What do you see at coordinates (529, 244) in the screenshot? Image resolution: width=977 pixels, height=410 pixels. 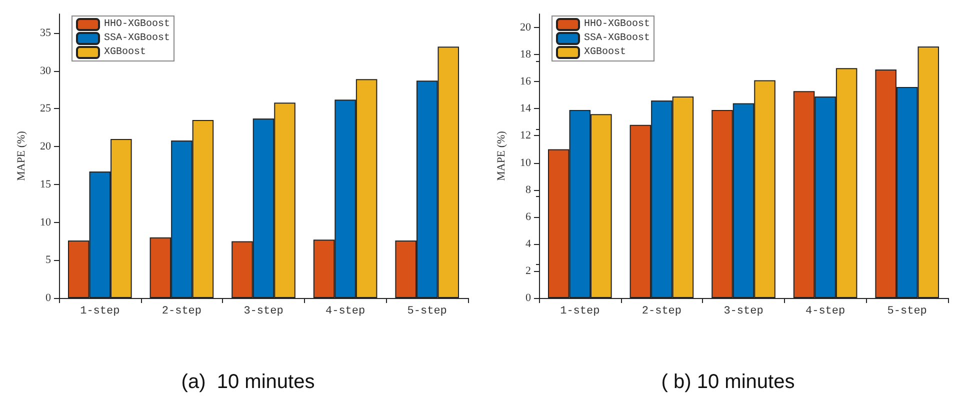 I see `y-tick-label: 4` at bounding box center [529, 244].